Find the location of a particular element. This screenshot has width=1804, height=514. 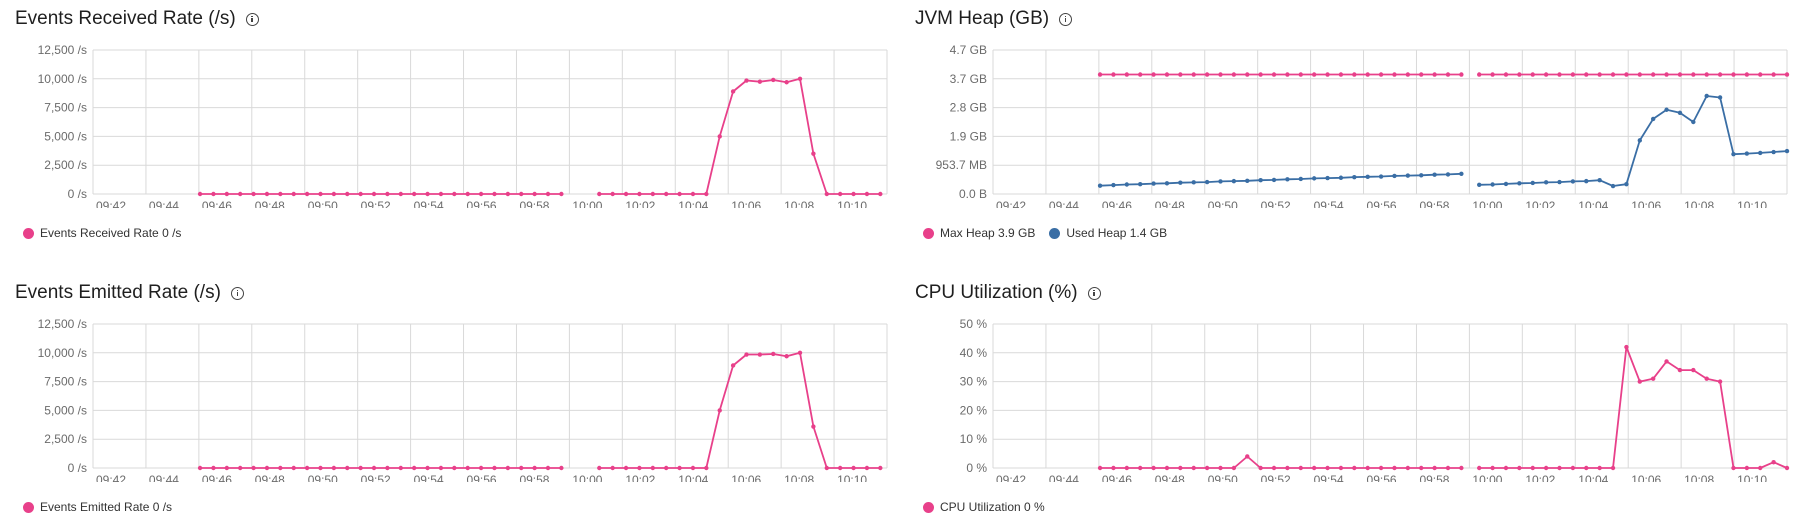

legend-item: Max Heap 3.9 GB is located at coordinates (979, 233).